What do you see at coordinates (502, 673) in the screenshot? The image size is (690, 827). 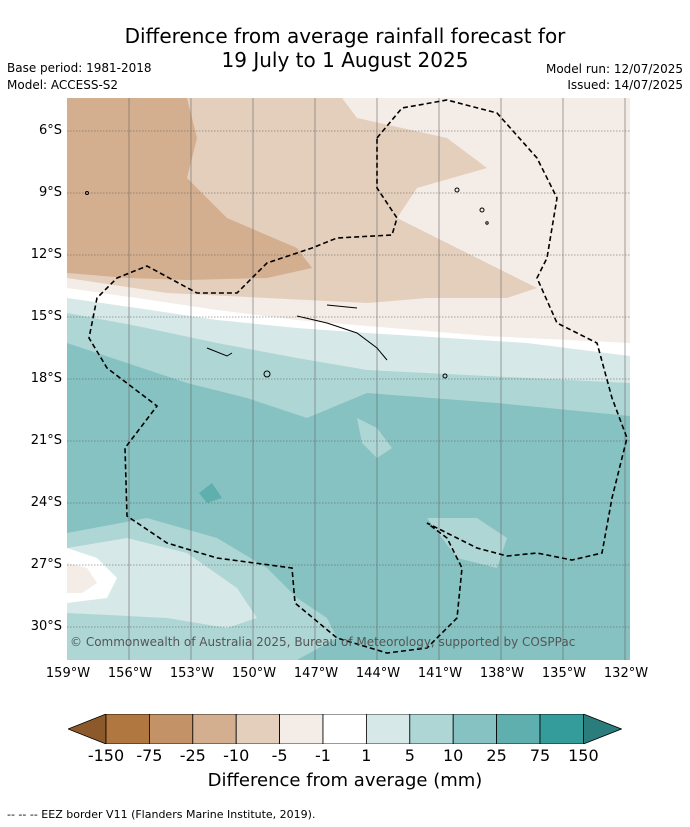 I see `lon-label-138w: 138°W` at bounding box center [502, 673].